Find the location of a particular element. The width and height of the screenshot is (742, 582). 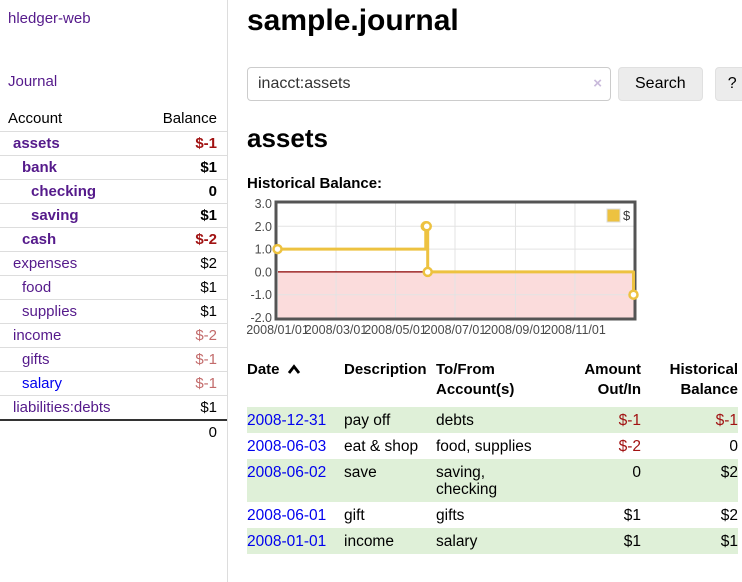

account-name-cell: liabilities:debts is located at coordinates (72, 408).